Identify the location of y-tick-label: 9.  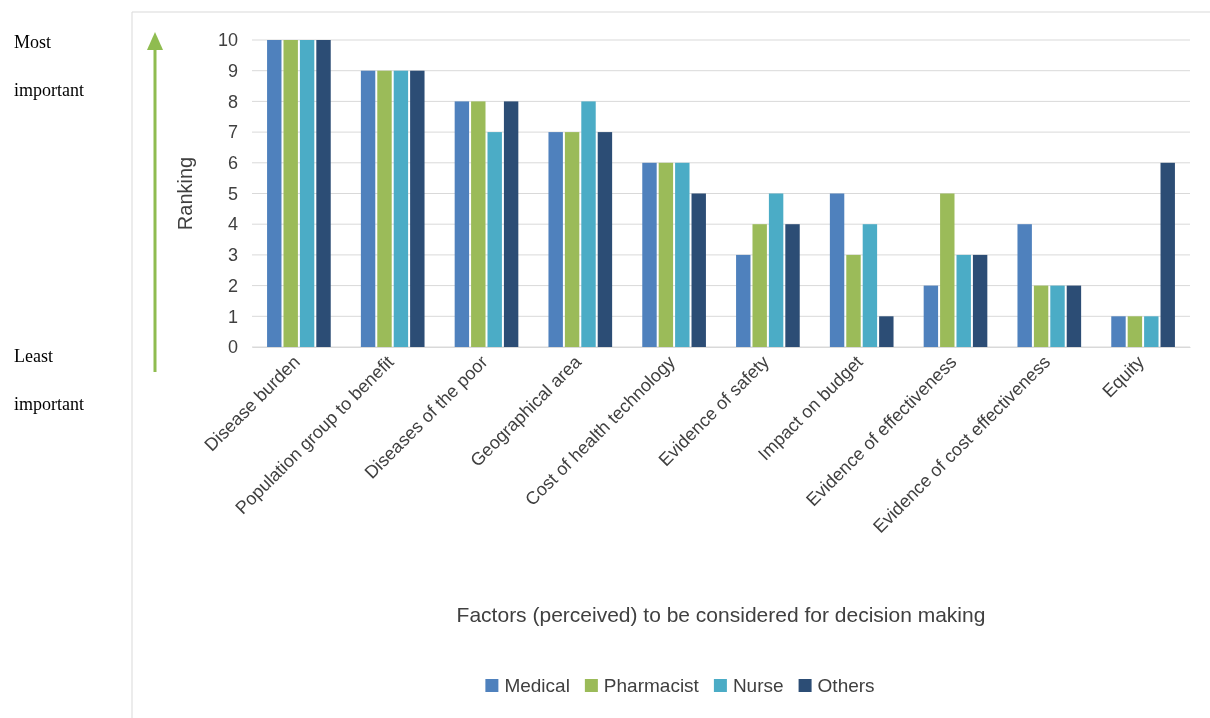
(232, 70).